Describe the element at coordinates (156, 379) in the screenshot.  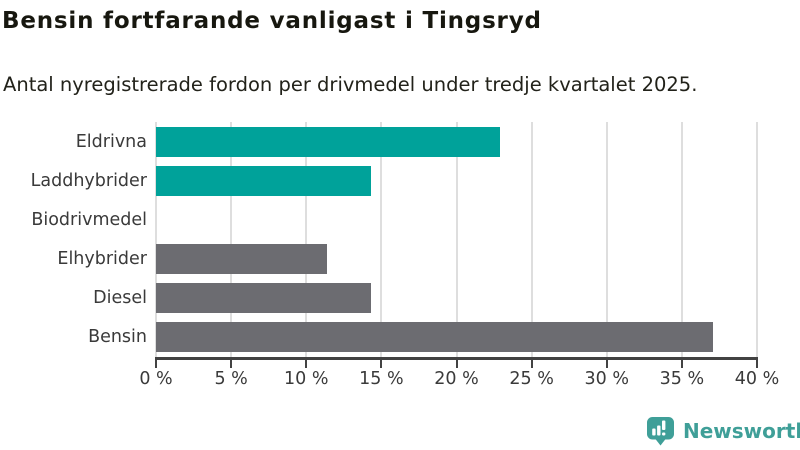
I see `x-axis-tick-label-0: 0 %` at that location.